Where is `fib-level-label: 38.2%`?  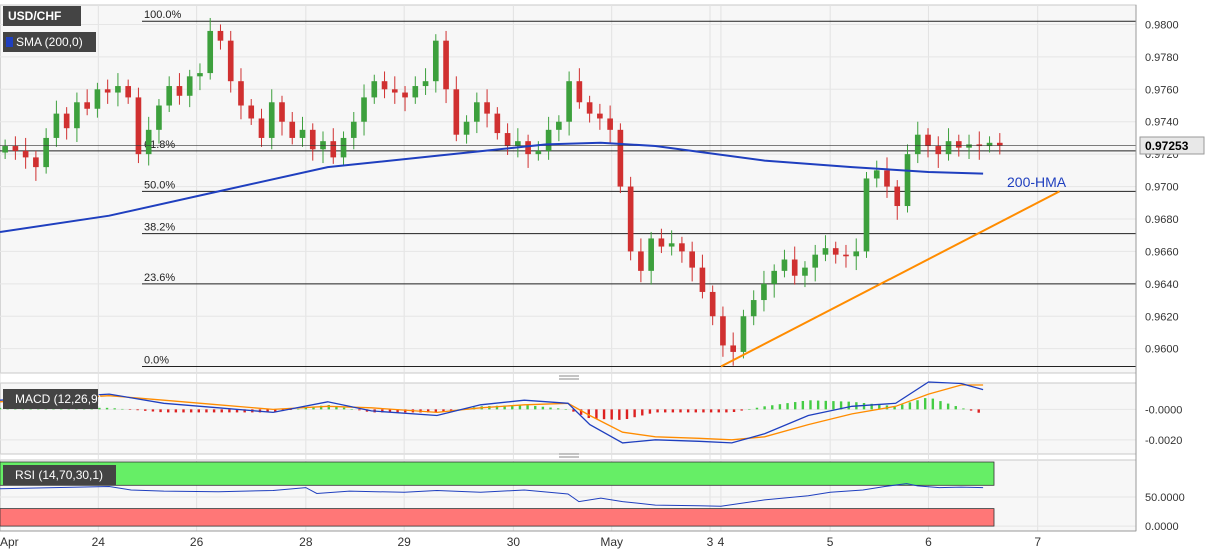
fib-level-label: 38.2% is located at coordinates (159, 228).